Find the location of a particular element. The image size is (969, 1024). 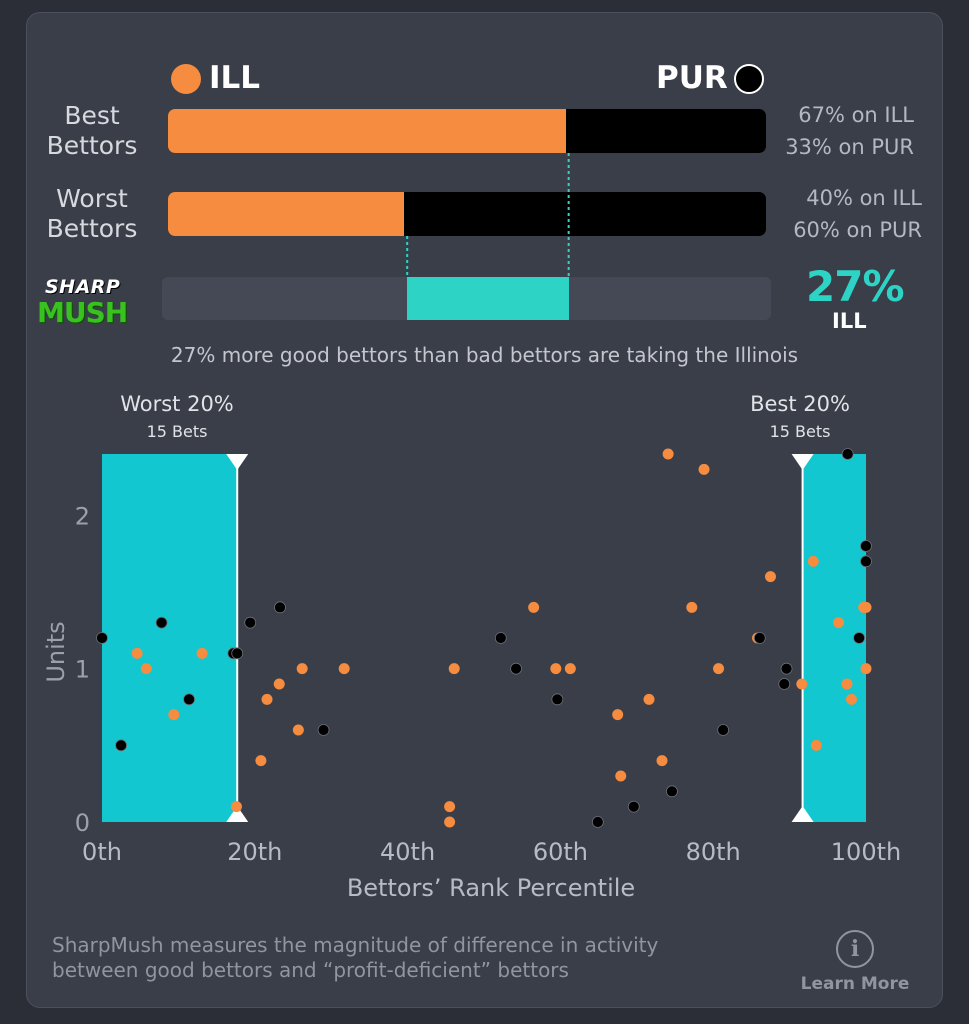

difference-connectors is located at coordinates (488, 214).